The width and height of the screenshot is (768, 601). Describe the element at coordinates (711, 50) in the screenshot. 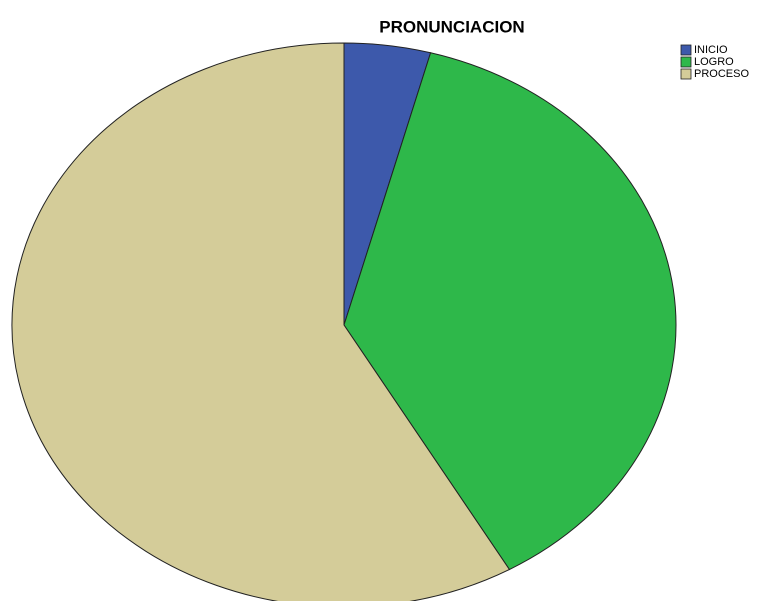

I see `legend-label: INICIO` at that location.